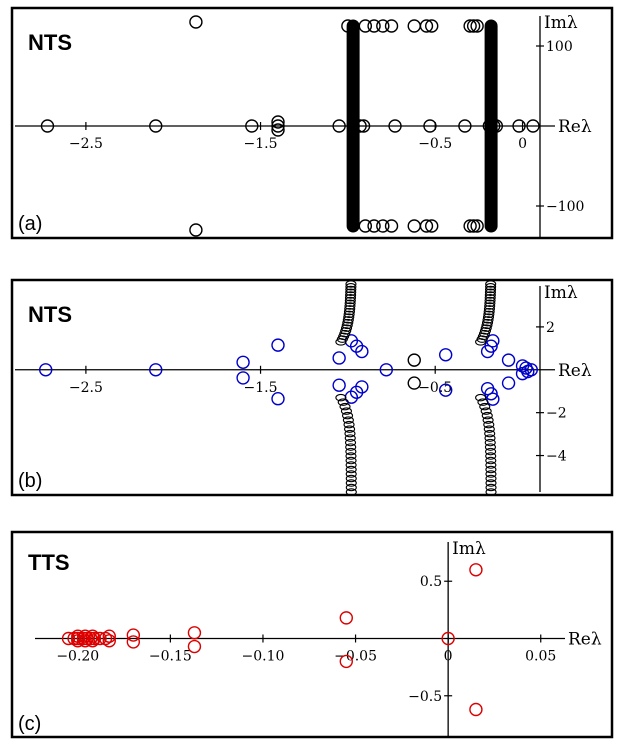  Describe the element at coordinates (435, 388) in the screenshot. I see `x-tick-label: −0.5` at that location.